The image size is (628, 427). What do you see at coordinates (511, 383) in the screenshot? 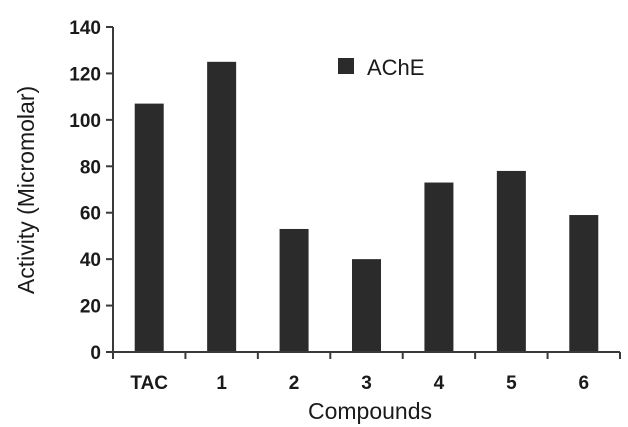
I see `x-tick-label: 5` at bounding box center [511, 383].